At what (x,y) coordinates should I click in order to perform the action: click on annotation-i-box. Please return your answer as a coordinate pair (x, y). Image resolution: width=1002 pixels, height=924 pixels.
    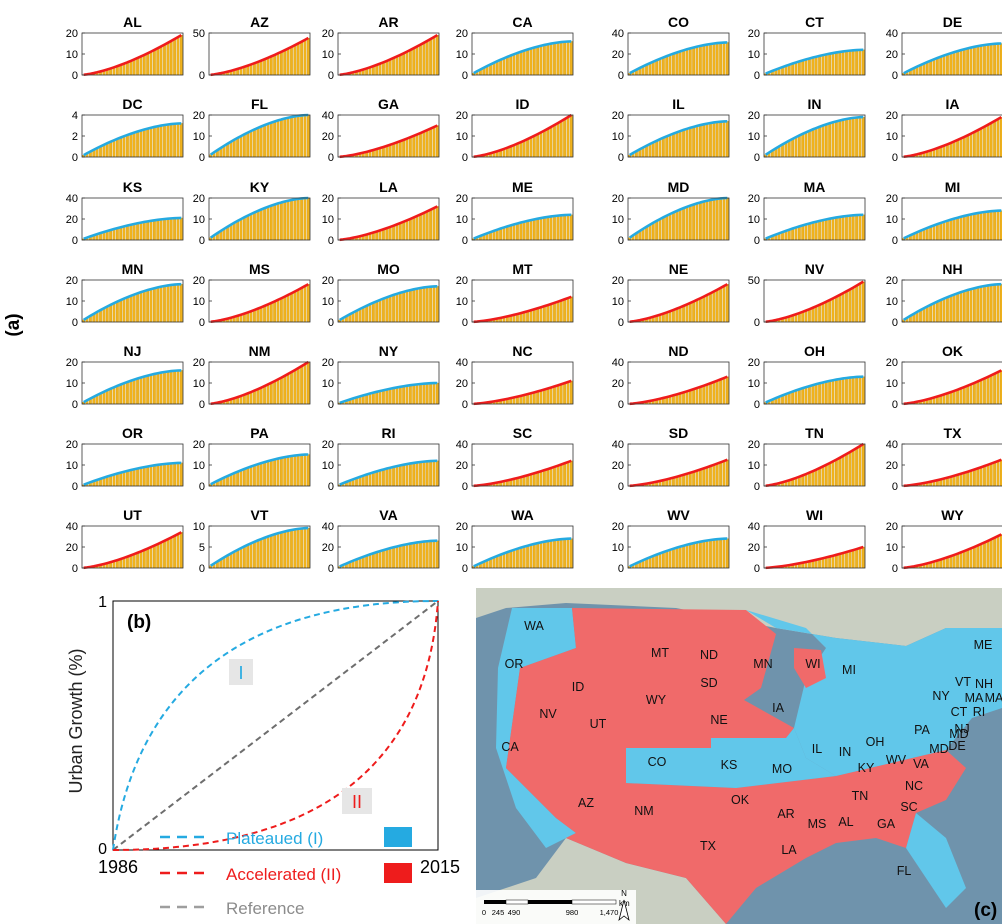
    Looking at the image, I should click on (241, 672).